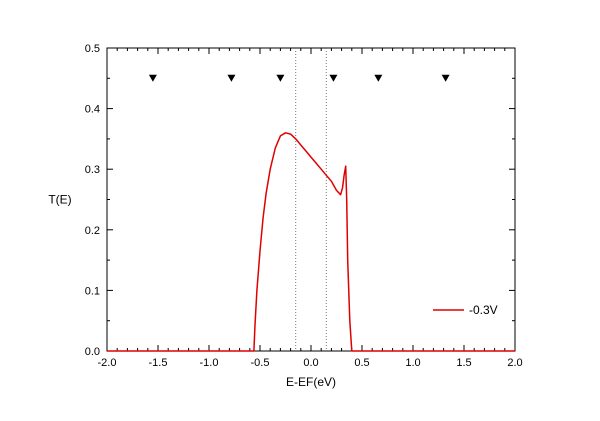  What do you see at coordinates (412, 363) in the screenshot?
I see `x-tick-label: 1.0` at bounding box center [412, 363].